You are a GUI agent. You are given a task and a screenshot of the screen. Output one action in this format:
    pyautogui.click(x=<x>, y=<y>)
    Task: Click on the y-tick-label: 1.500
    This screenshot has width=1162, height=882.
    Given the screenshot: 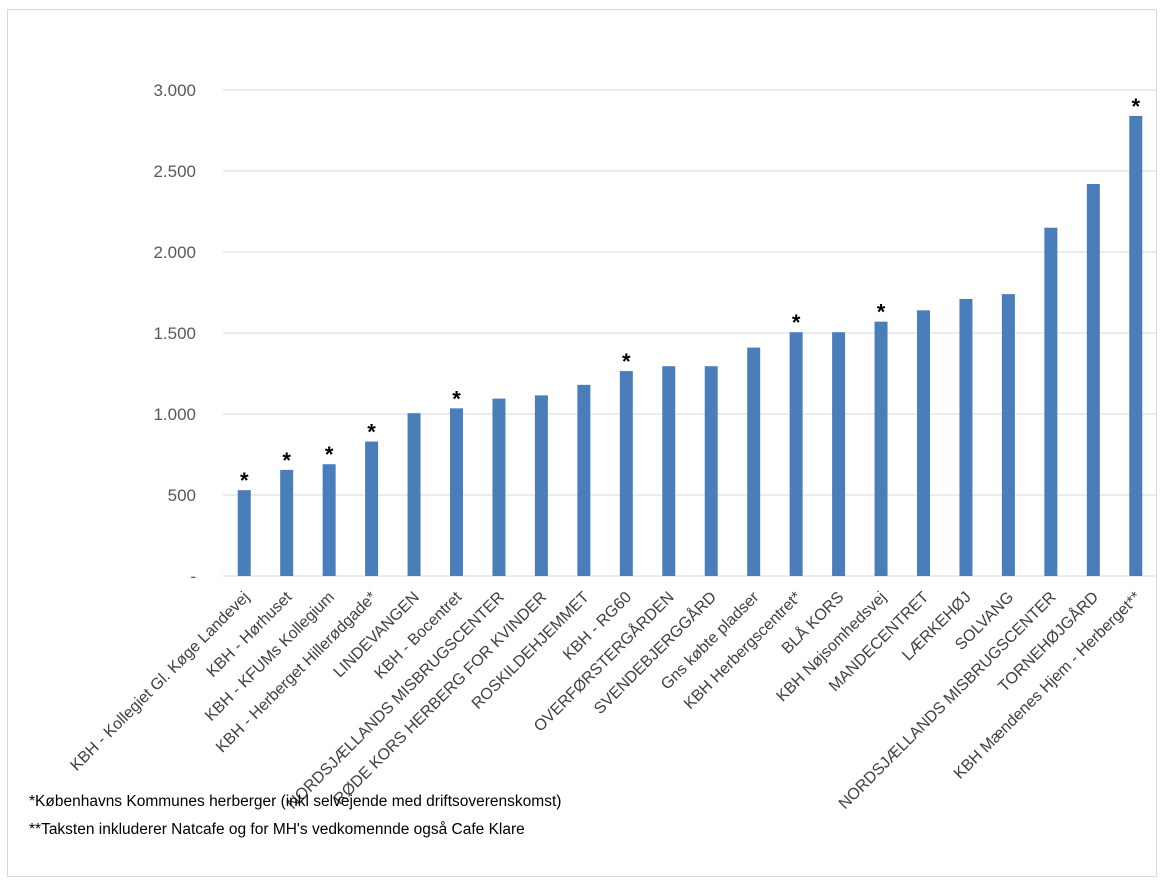 What is the action you would take?
    pyautogui.click(x=174, y=333)
    